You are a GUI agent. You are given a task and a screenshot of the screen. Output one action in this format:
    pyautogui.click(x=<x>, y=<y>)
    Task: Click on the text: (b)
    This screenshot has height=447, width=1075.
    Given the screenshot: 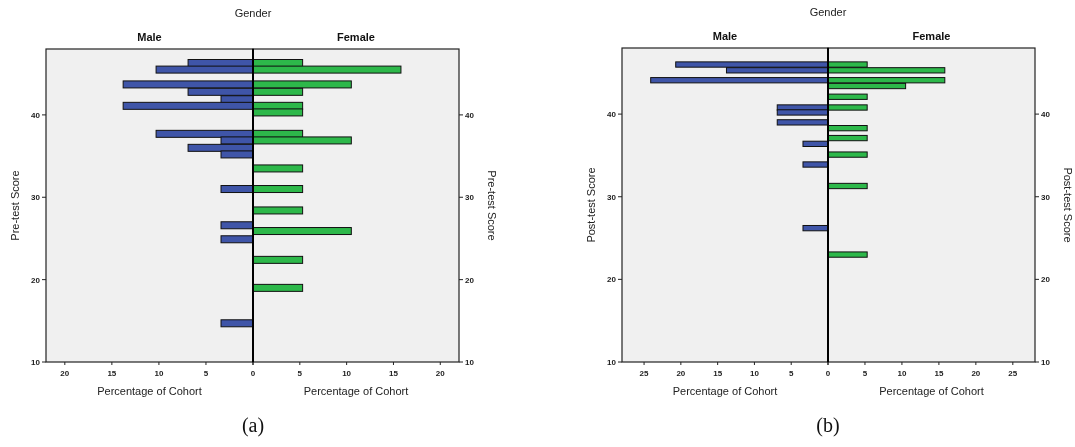 What is the action you would take?
    pyautogui.click(x=828, y=425)
    